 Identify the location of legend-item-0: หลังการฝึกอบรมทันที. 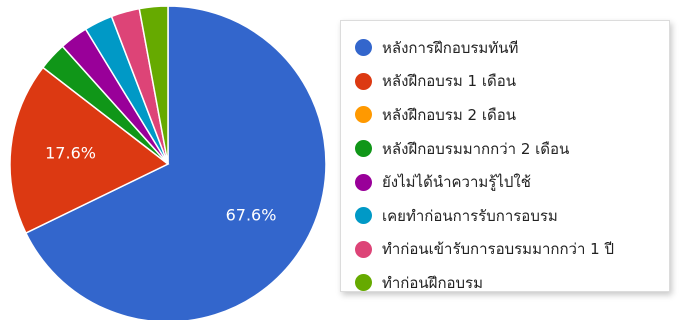
(512, 48).